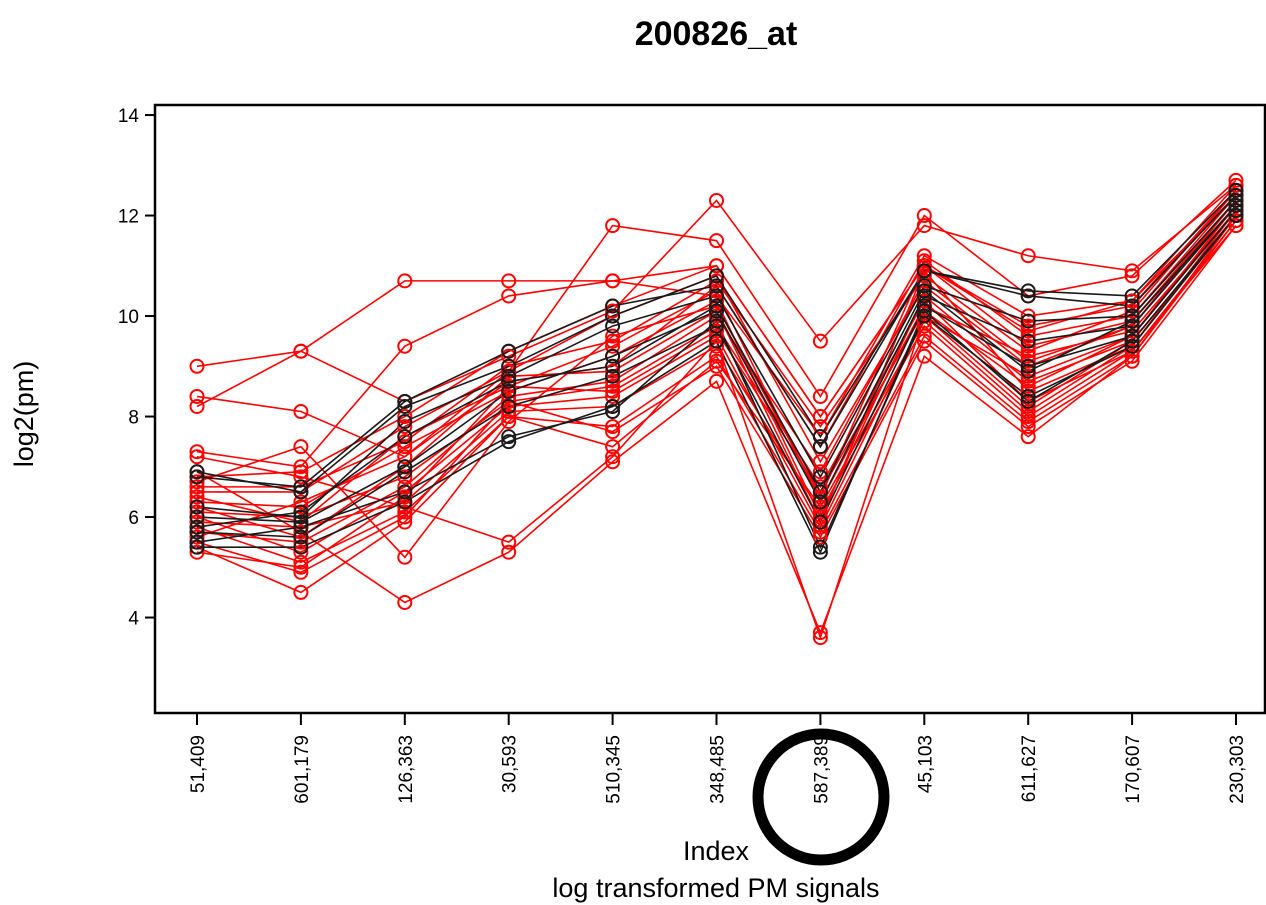  Describe the element at coordinates (715, 888) in the screenshot. I see `x-axis-sublabel: log transformed PM signals` at that location.